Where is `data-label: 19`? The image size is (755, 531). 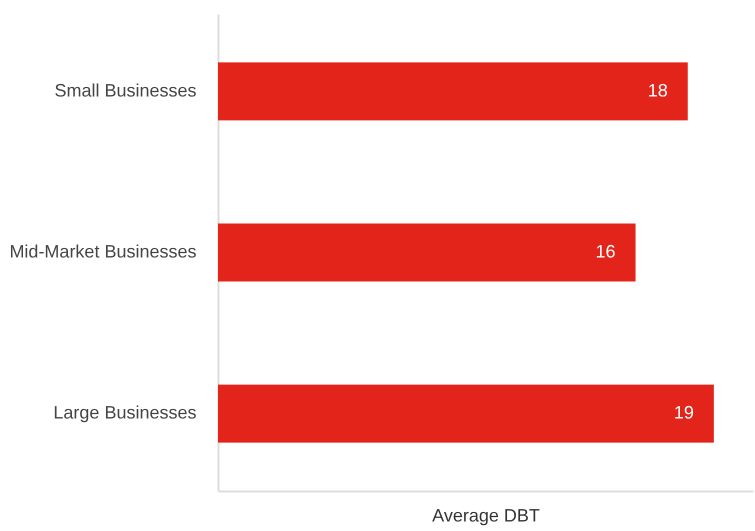 data-label: 19 is located at coordinates (684, 412).